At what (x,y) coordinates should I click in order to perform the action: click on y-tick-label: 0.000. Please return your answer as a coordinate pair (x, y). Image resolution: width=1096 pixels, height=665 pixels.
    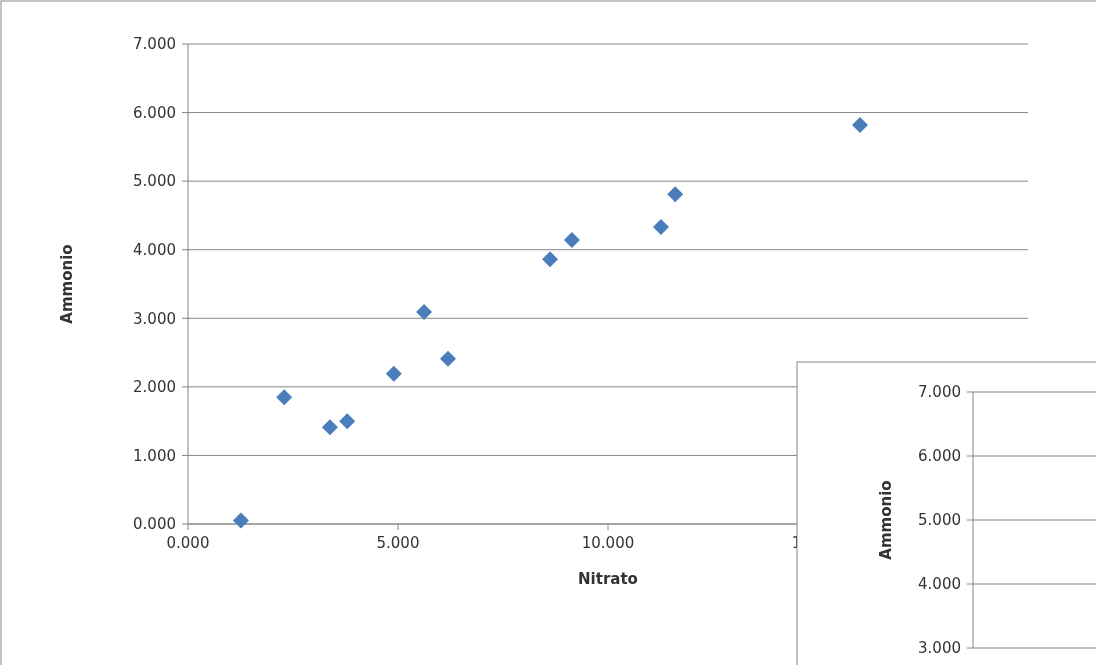
    Looking at the image, I should click on (154, 524).